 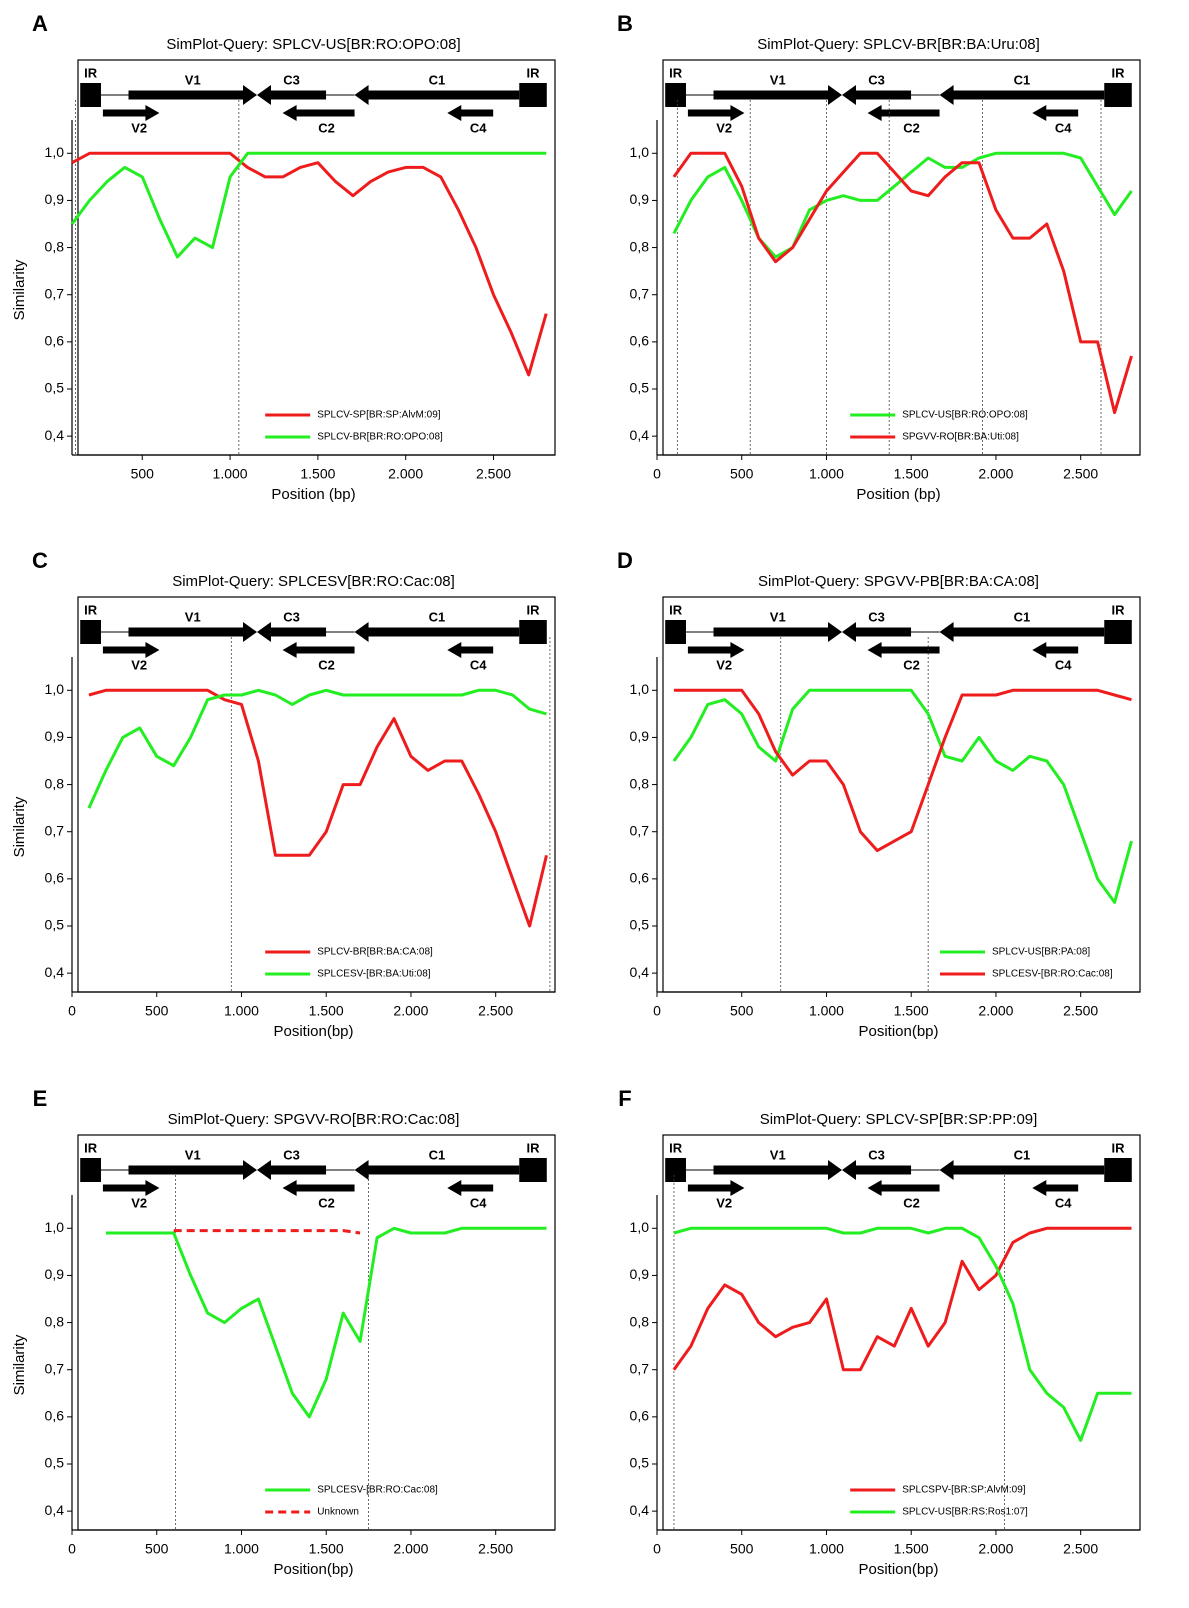 I want to click on y-tick-label: 0,8, so click(x=640, y=783).